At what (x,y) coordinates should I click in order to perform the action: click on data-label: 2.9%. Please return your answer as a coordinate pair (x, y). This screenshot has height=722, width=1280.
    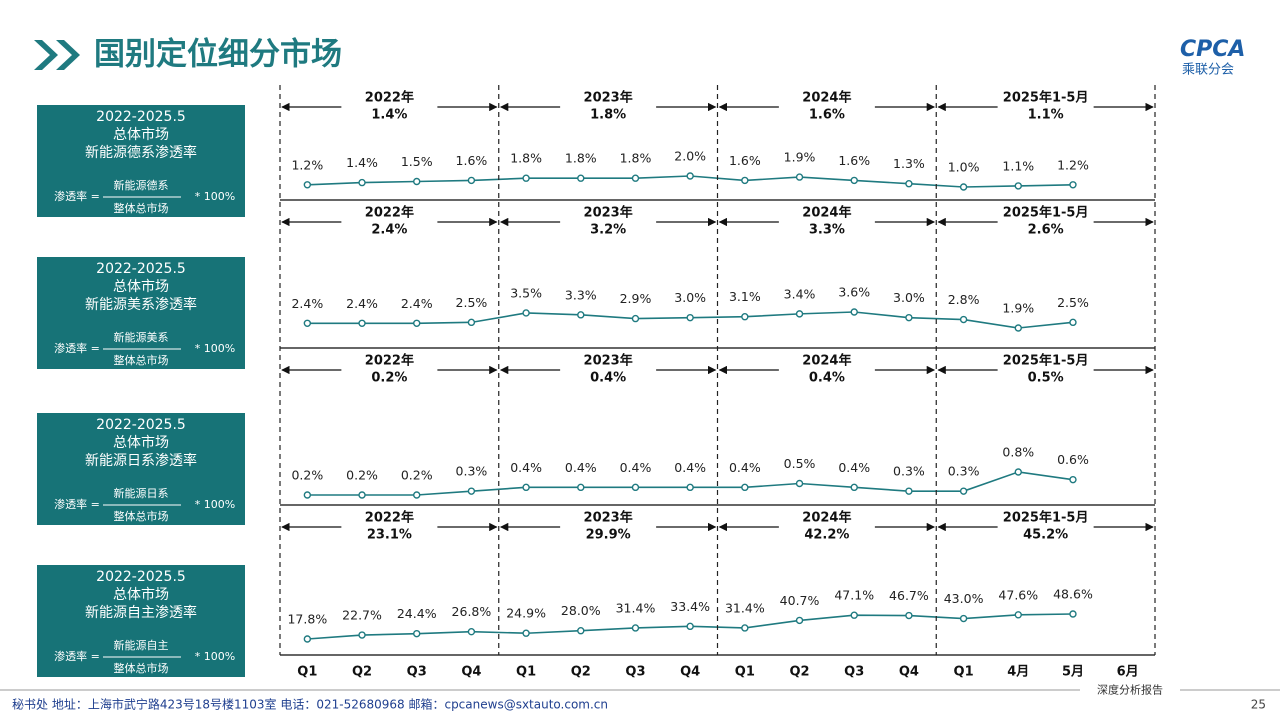
    Looking at the image, I should click on (636, 298).